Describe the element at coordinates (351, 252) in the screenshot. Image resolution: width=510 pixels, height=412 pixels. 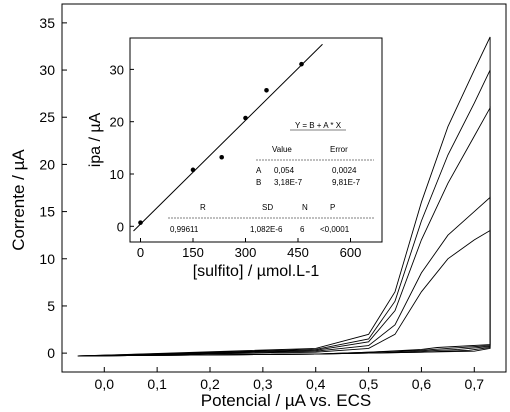
I see `inset-x-tick-label: 600` at that location.